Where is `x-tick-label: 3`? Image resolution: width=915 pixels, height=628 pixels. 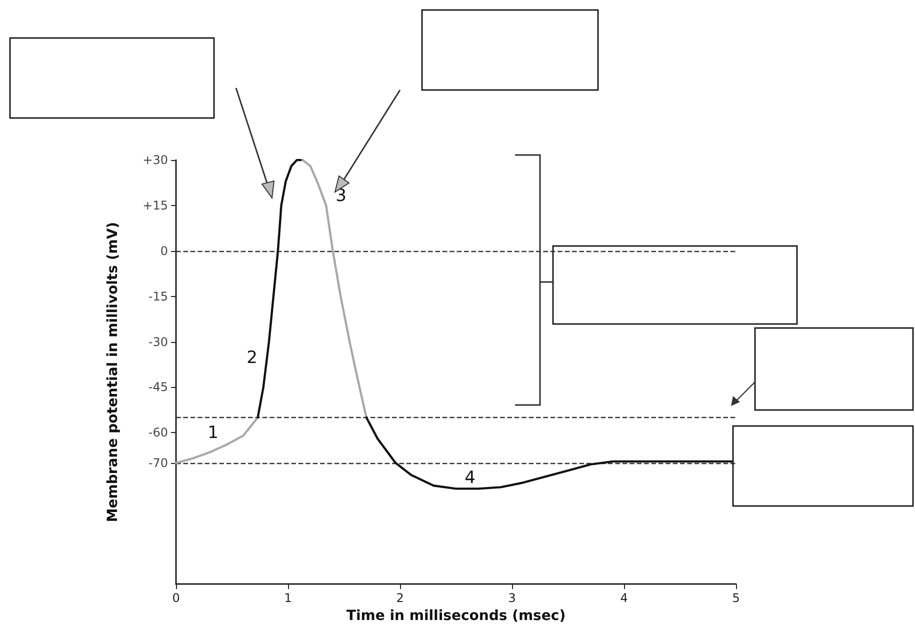
x-tick-label: 3 is located at coordinates (512, 598).